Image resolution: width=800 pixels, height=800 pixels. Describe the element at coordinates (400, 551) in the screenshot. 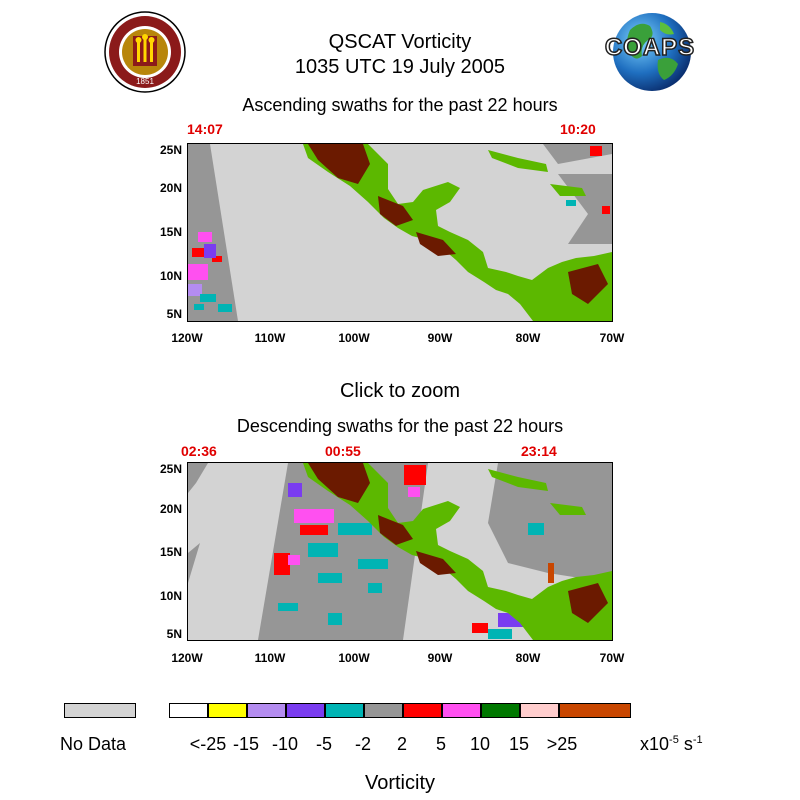

I see `descending-map` at that location.